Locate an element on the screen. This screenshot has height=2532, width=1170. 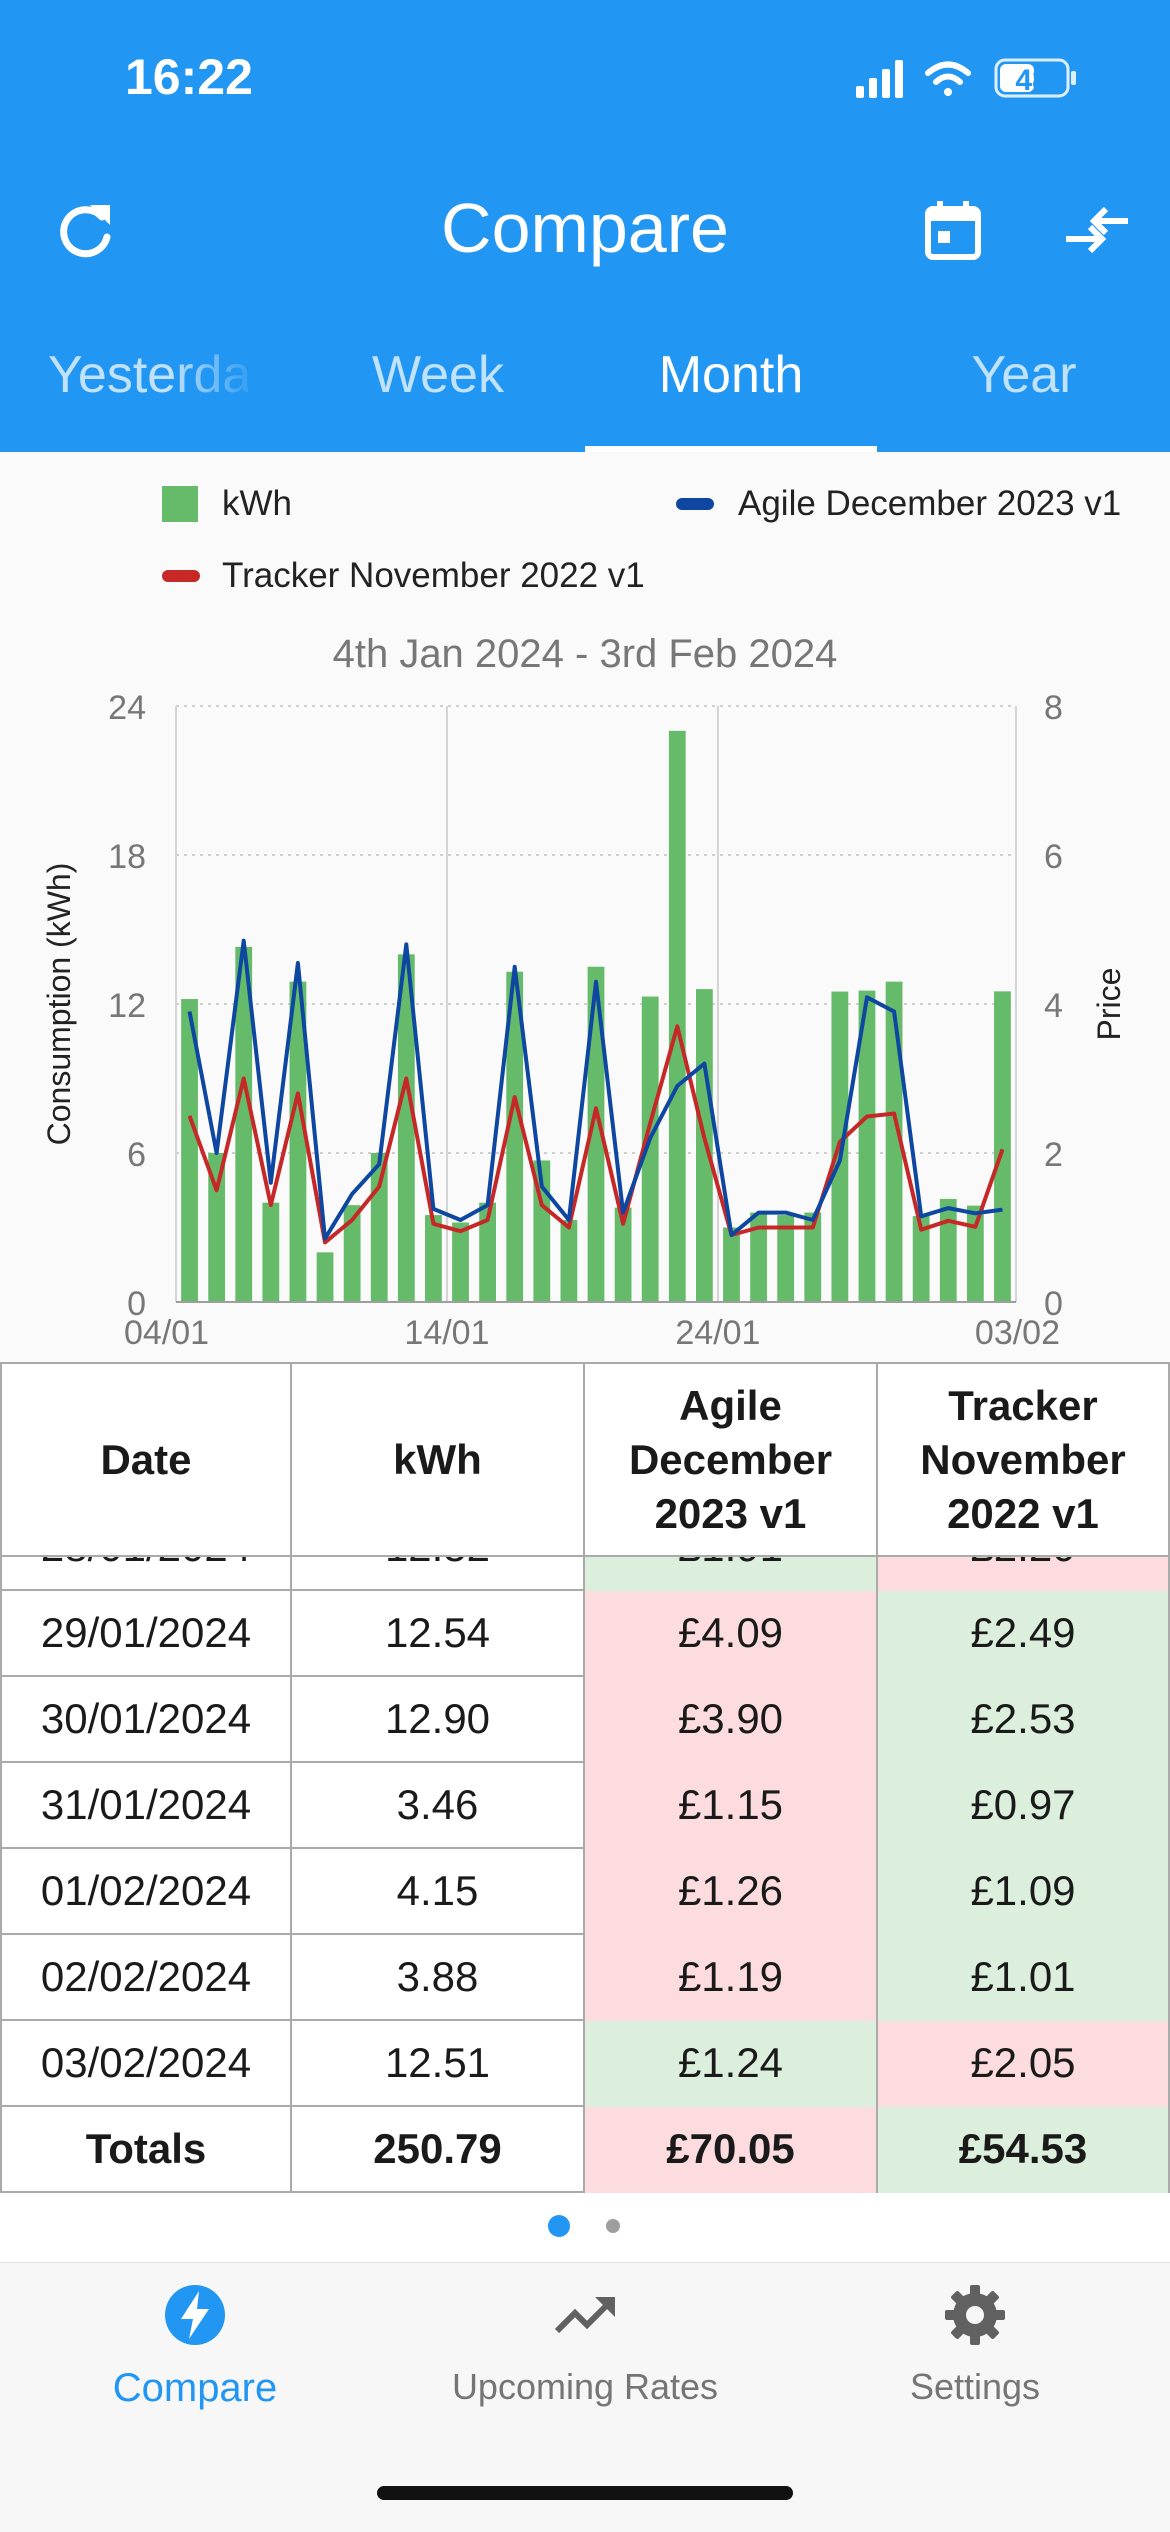
x-tick-label: 24/01 is located at coordinates (717, 1333).